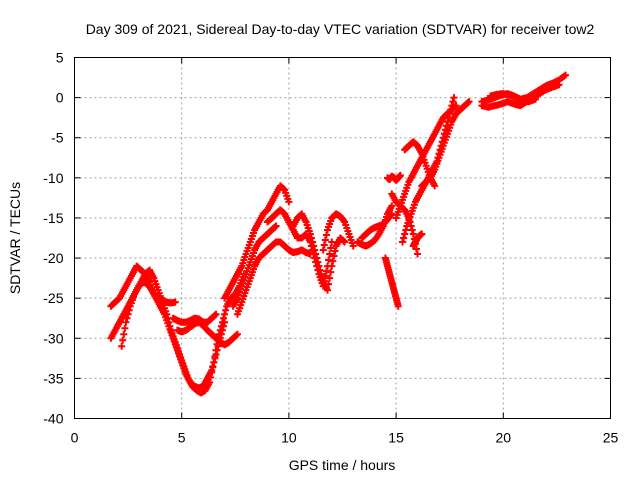 The height and width of the screenshot is (480, 640). What do you see at coordinates (57, 138) in the screenshot?
I see `y-tick-label: -5` at bounding box center [57, 138].